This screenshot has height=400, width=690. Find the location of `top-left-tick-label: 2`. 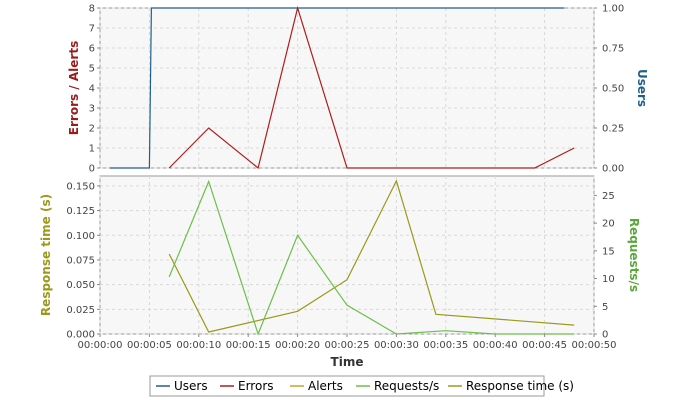

top-left-tick-label: 2 is located at coordinates (92, 129).